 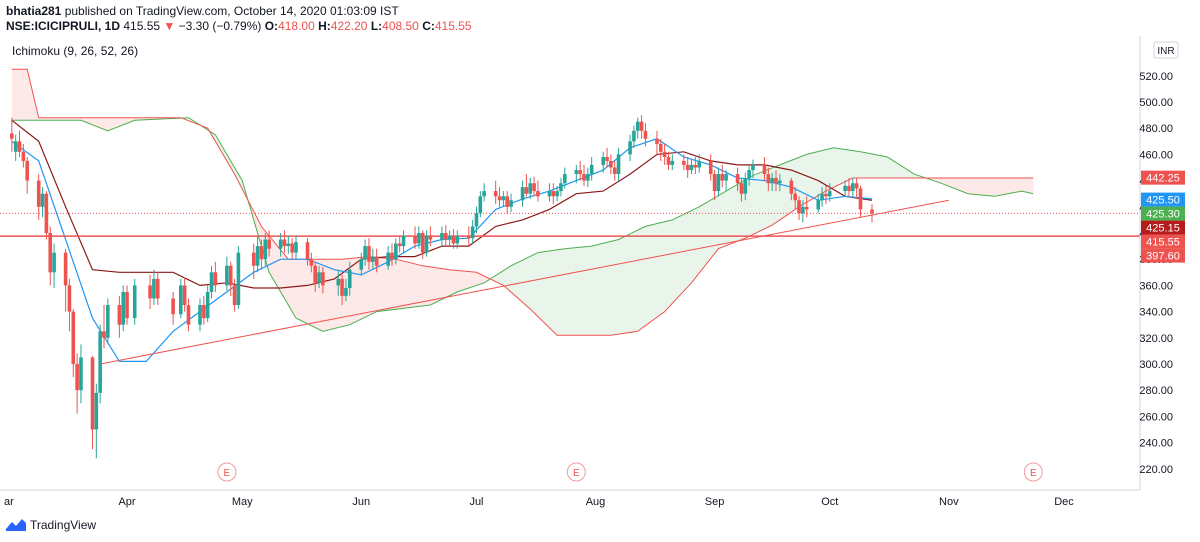 I want to click on footer: TradingView, so click(x=51, y=525).